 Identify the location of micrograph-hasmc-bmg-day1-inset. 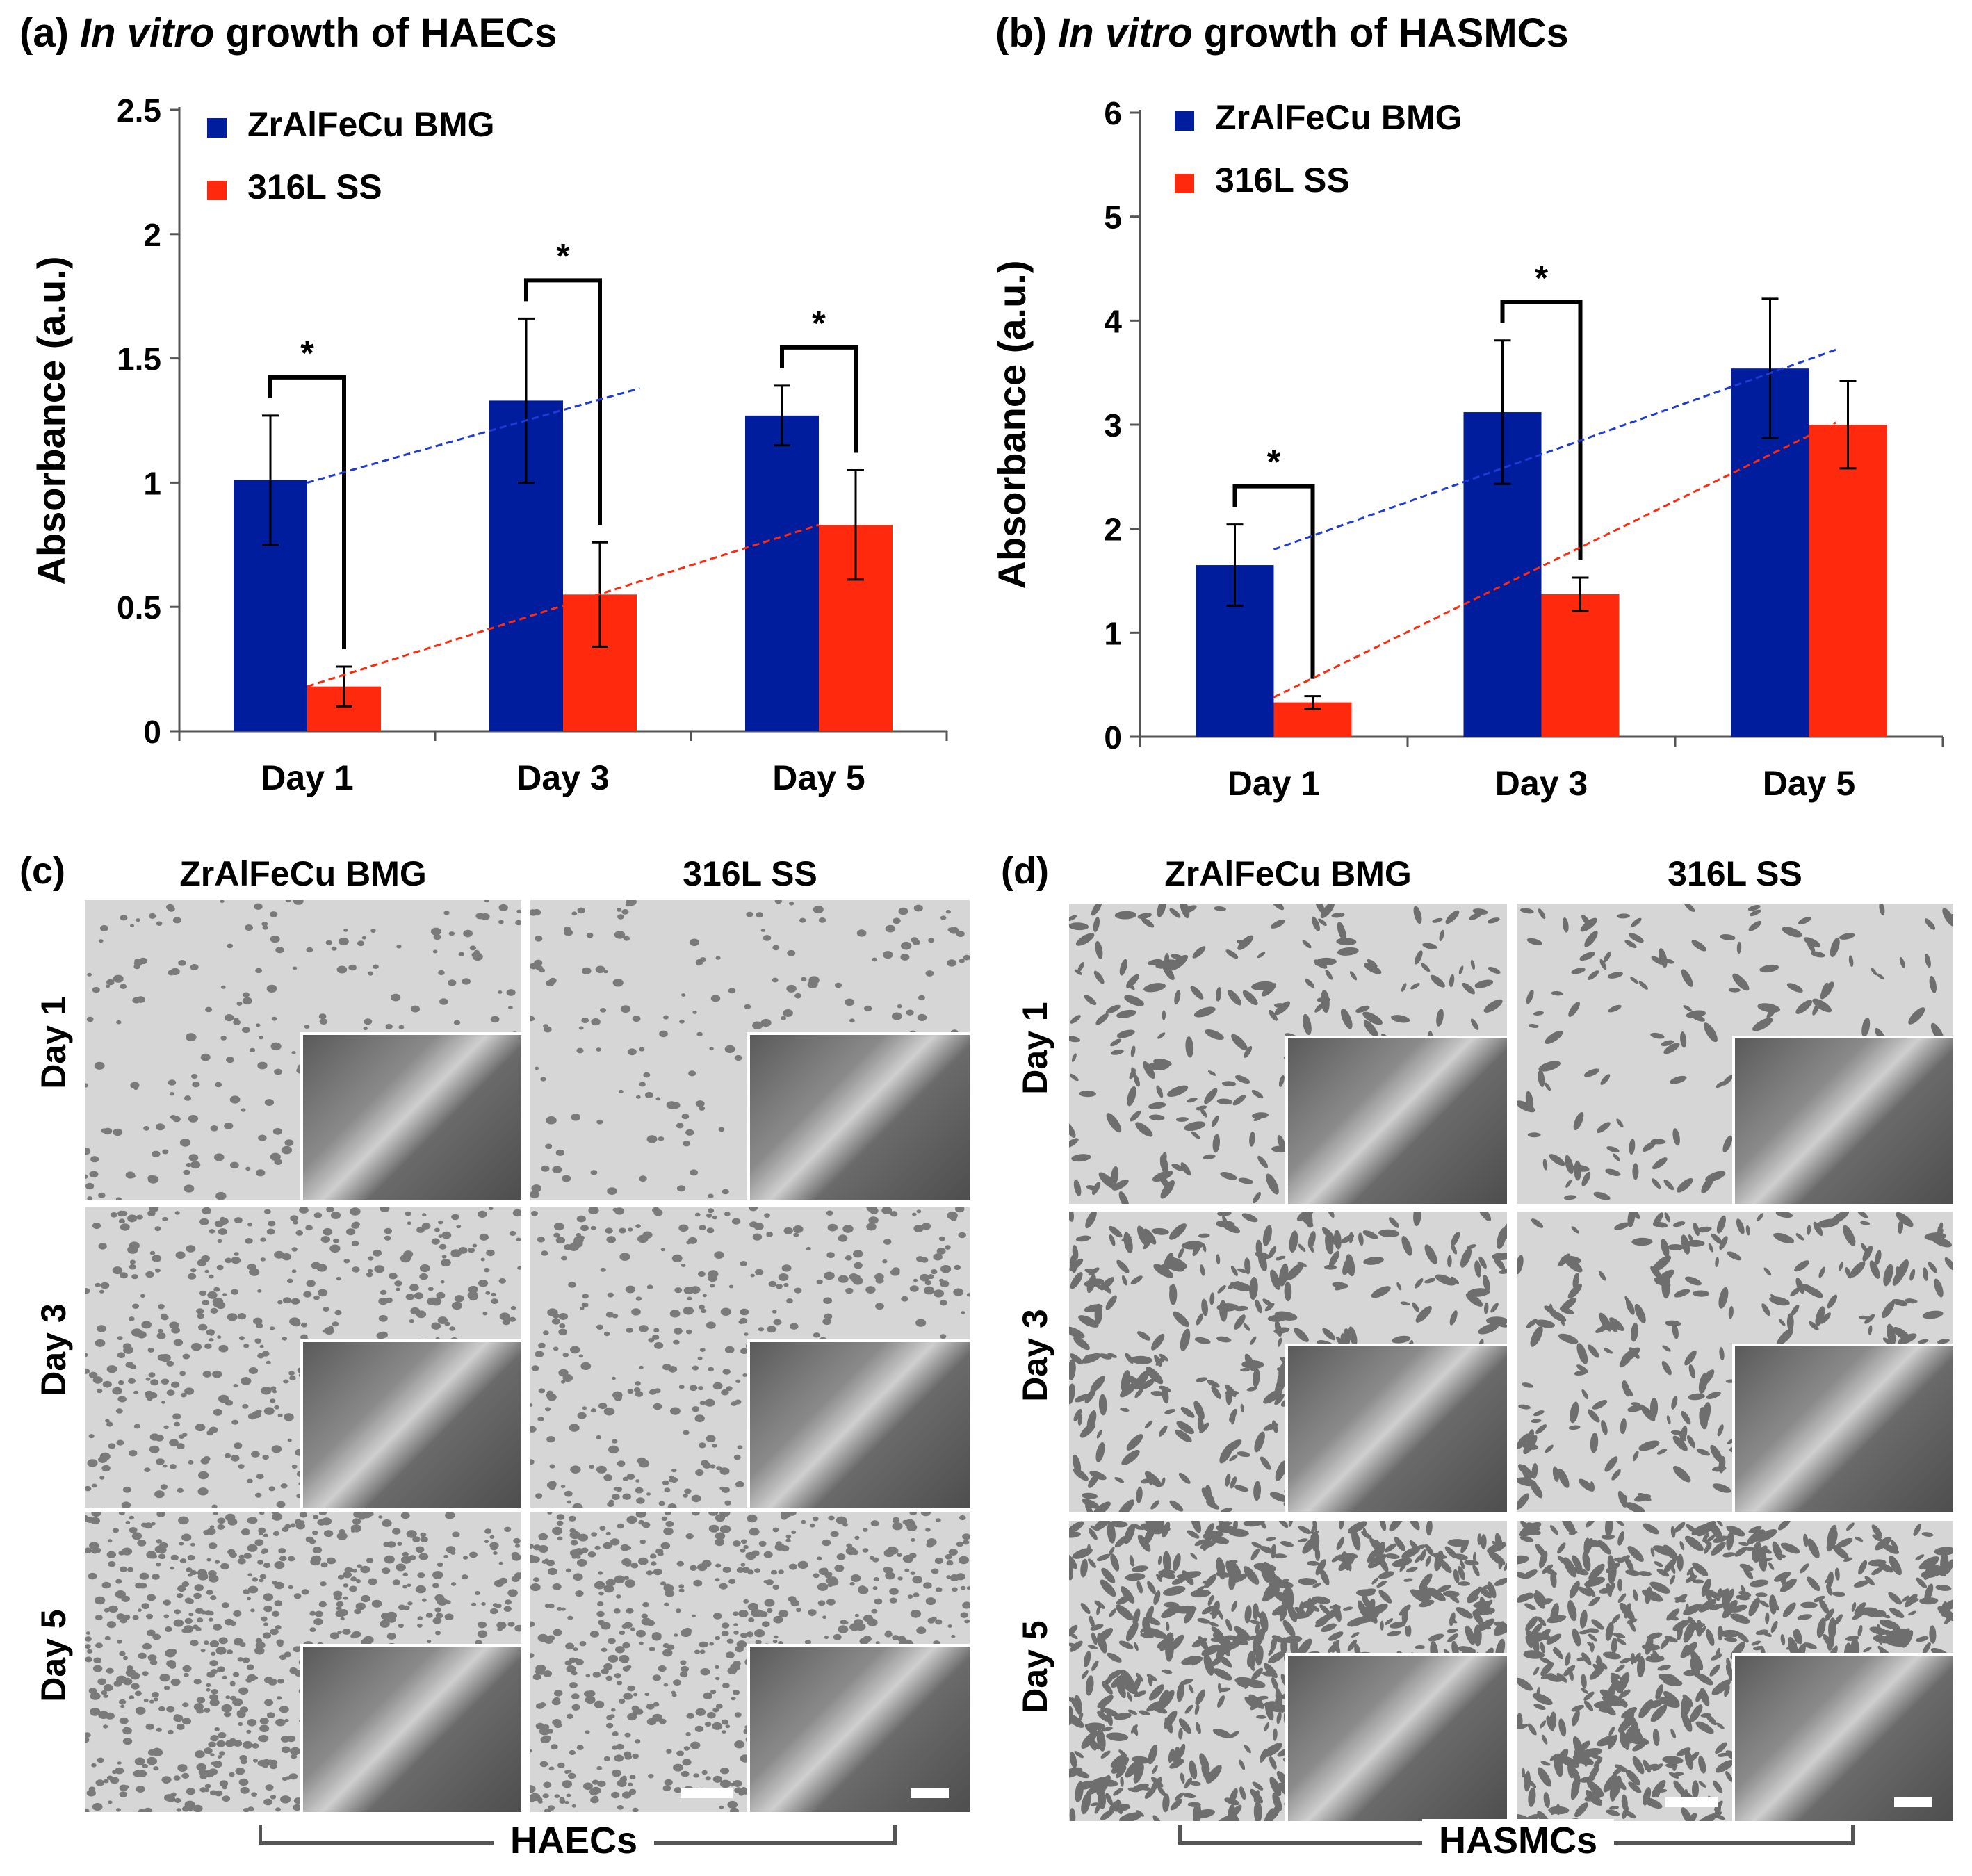
(1396, 1120).